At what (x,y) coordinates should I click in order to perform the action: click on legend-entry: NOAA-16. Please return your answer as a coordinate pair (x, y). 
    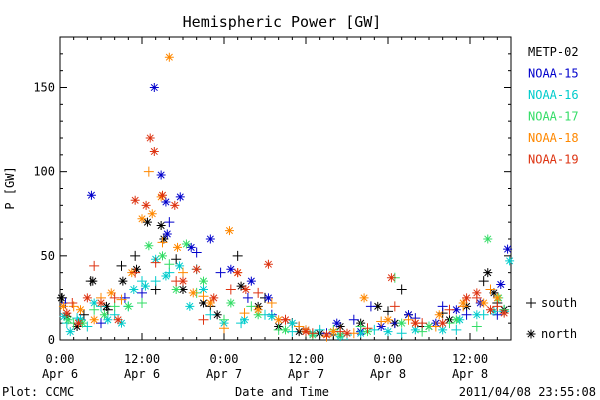
    Looking at the image, I should click on (553, 95).